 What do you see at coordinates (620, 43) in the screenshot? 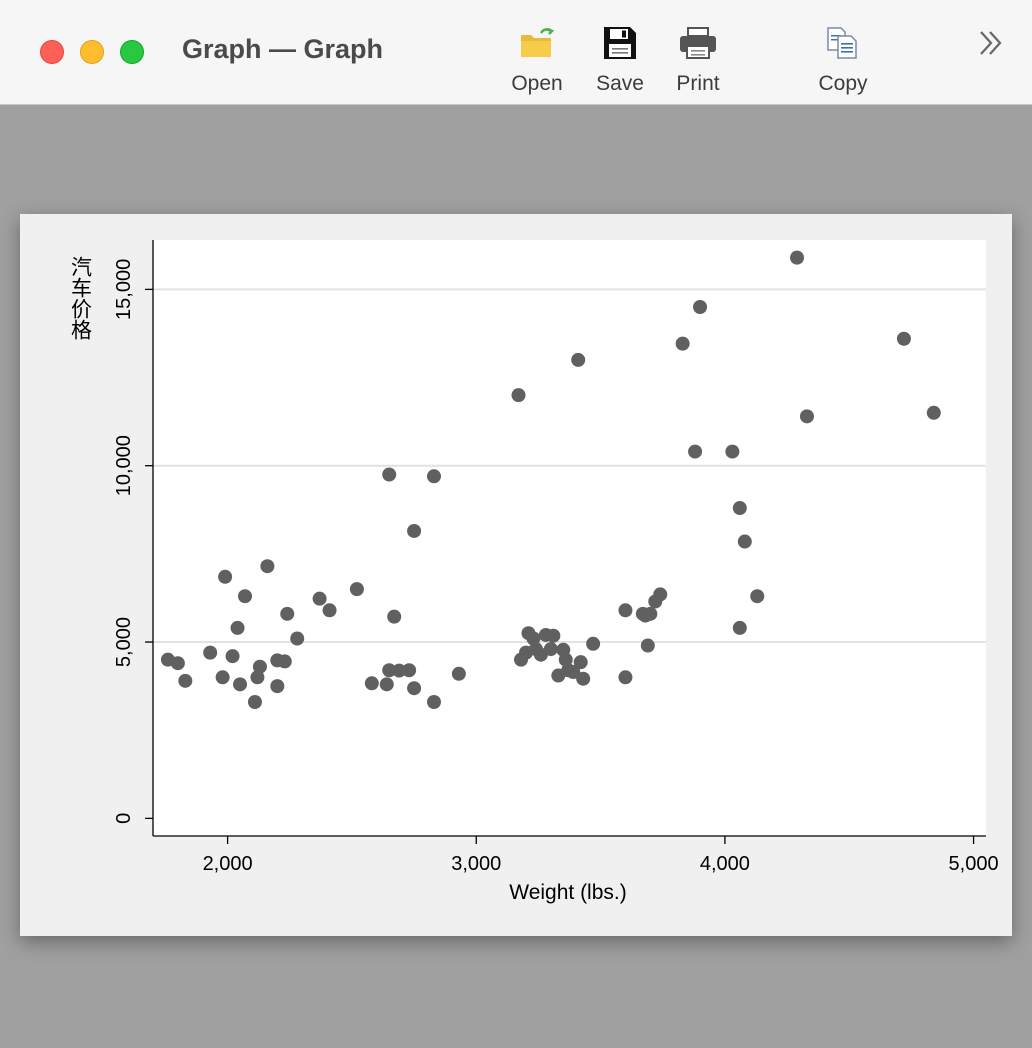
I see `floppy-disk-icon` at bounding box center [620, 43].